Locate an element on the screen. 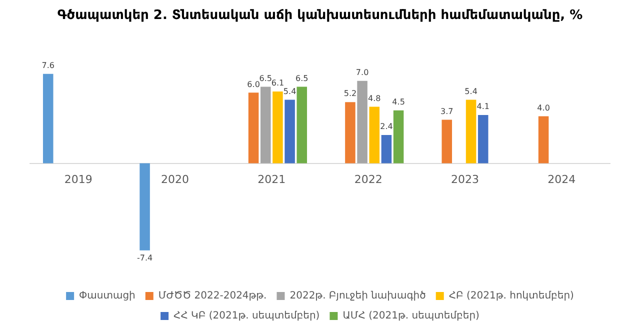 The image size is (640, 335). legend-label: 2022թ. Բյուջեի նախագիծ is located at coordinates (358, 296).